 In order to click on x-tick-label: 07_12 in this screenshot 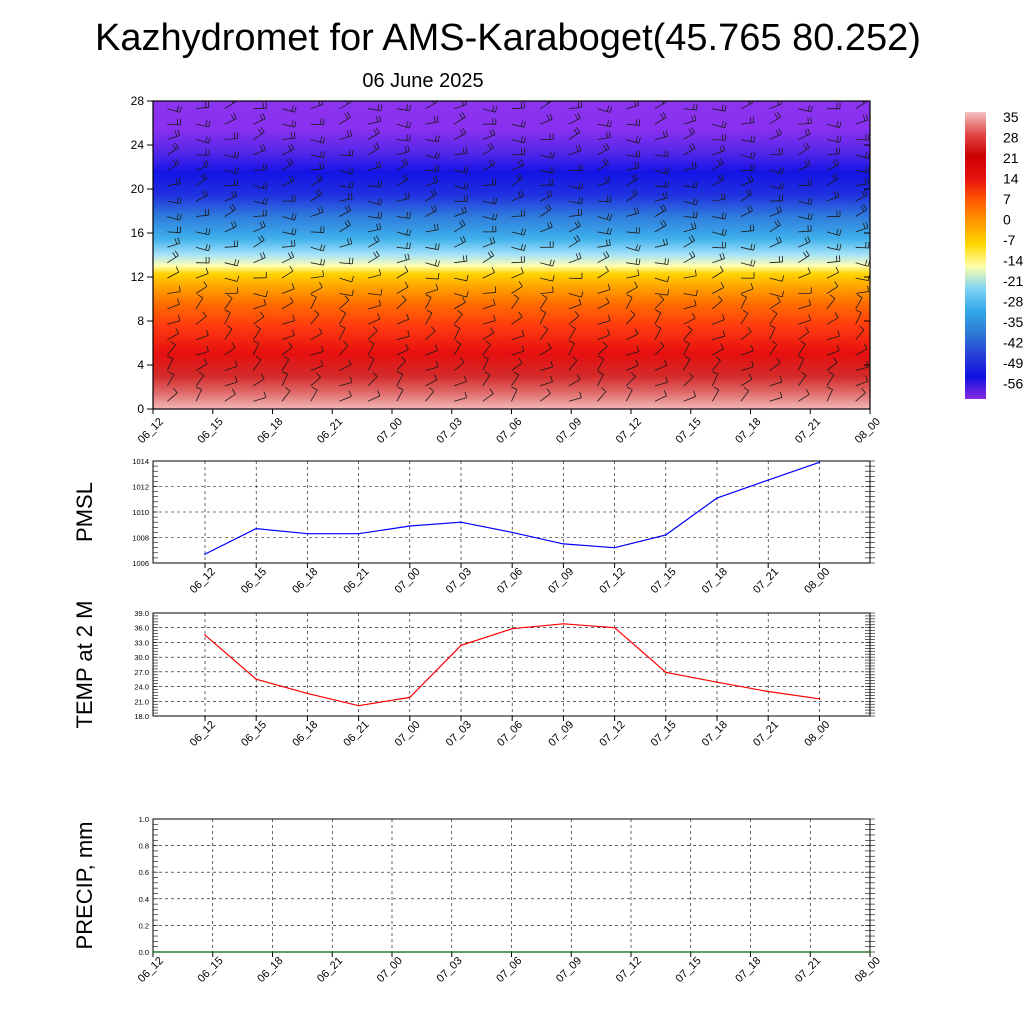, I will do `click(629, 431)`.